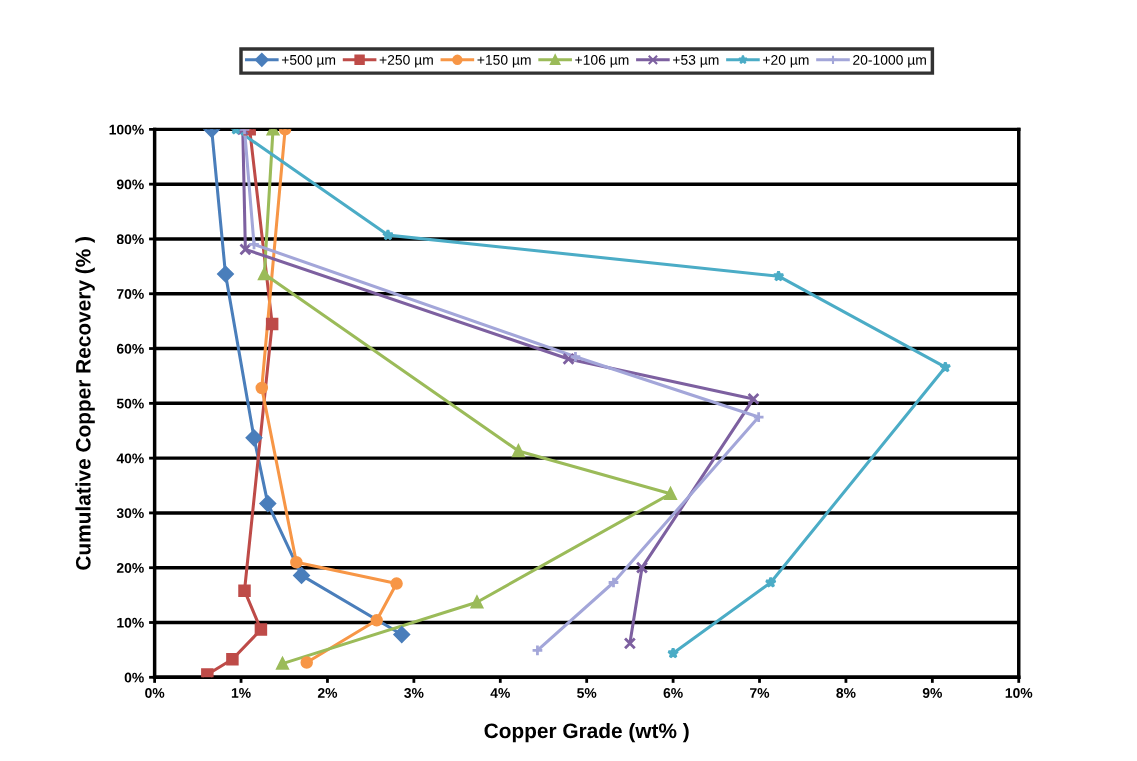 Image resolution: width=1137 pixels, height=761 pixels. What do you see at coordinates (932, 693) in the screenshot?
I see `x-tick-label: 9%` at bounding box center [932, 693].